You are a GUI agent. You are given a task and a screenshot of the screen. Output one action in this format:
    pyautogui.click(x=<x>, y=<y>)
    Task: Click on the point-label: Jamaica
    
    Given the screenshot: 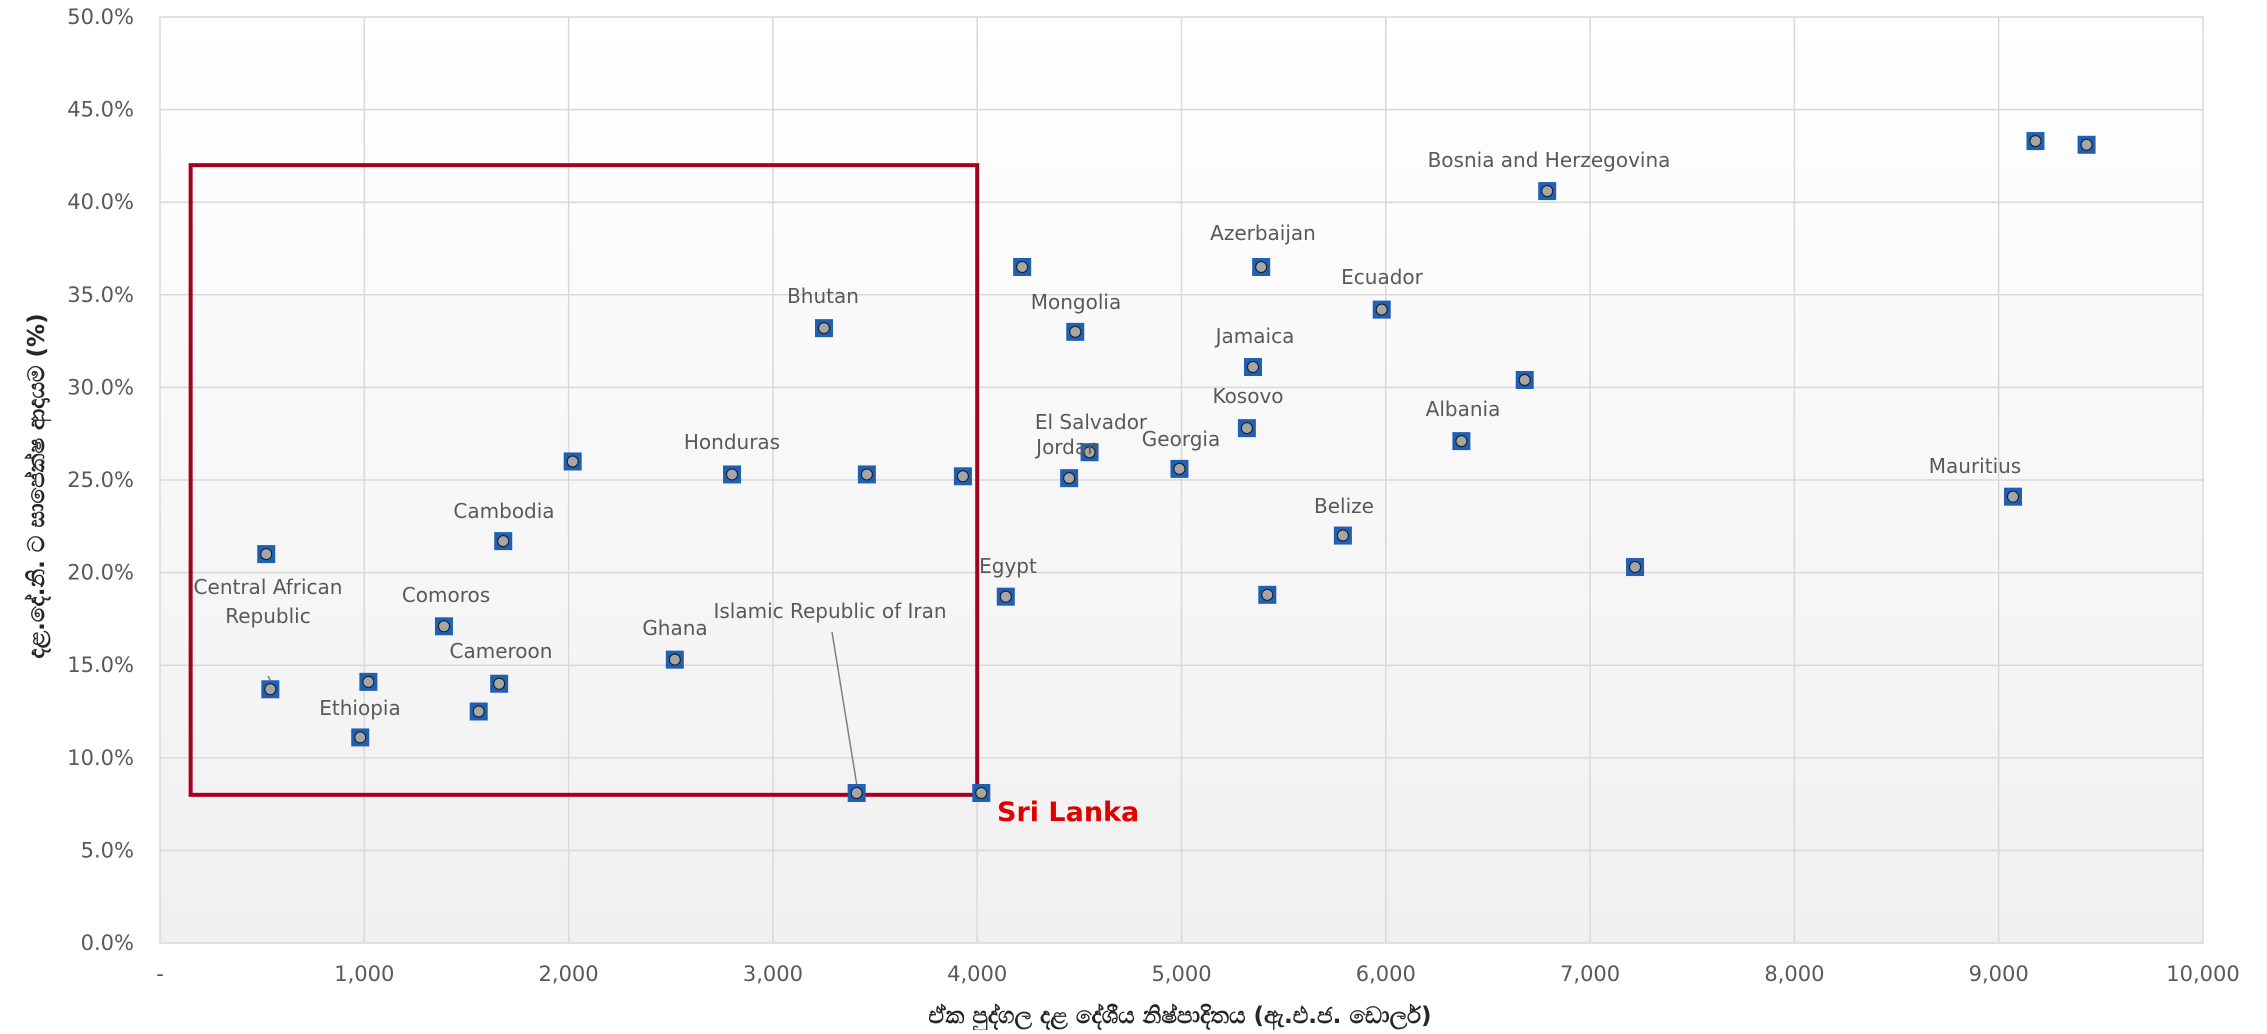 What is the action you would take?
    pyautogui.click(x=1254, y=336)
    